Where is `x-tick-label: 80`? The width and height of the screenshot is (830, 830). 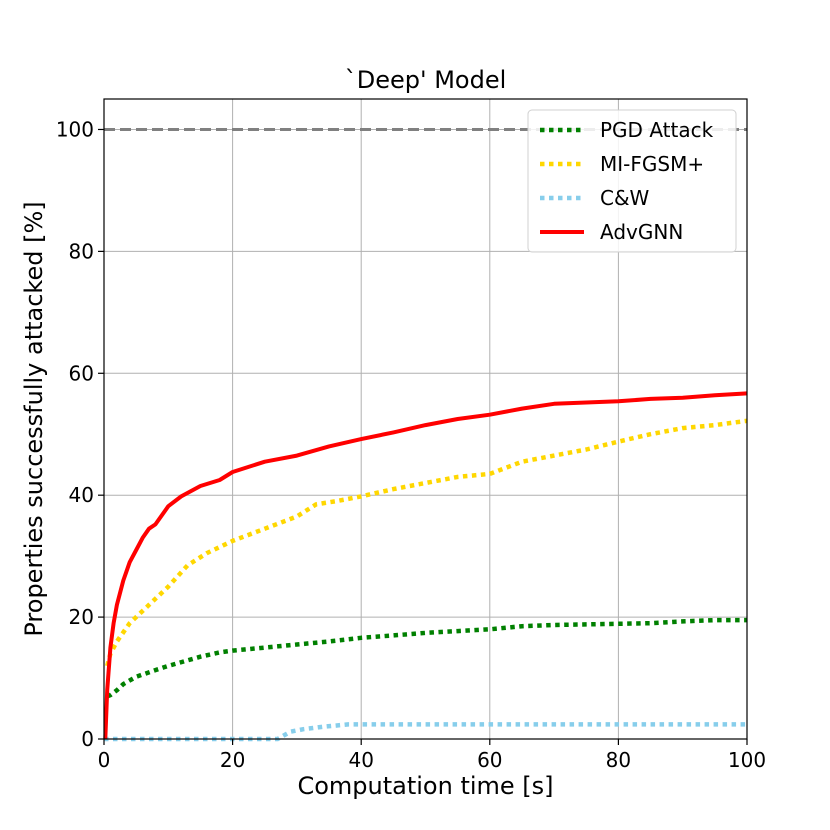 x-tick-label: 80 is located at coordinates (618, 760).